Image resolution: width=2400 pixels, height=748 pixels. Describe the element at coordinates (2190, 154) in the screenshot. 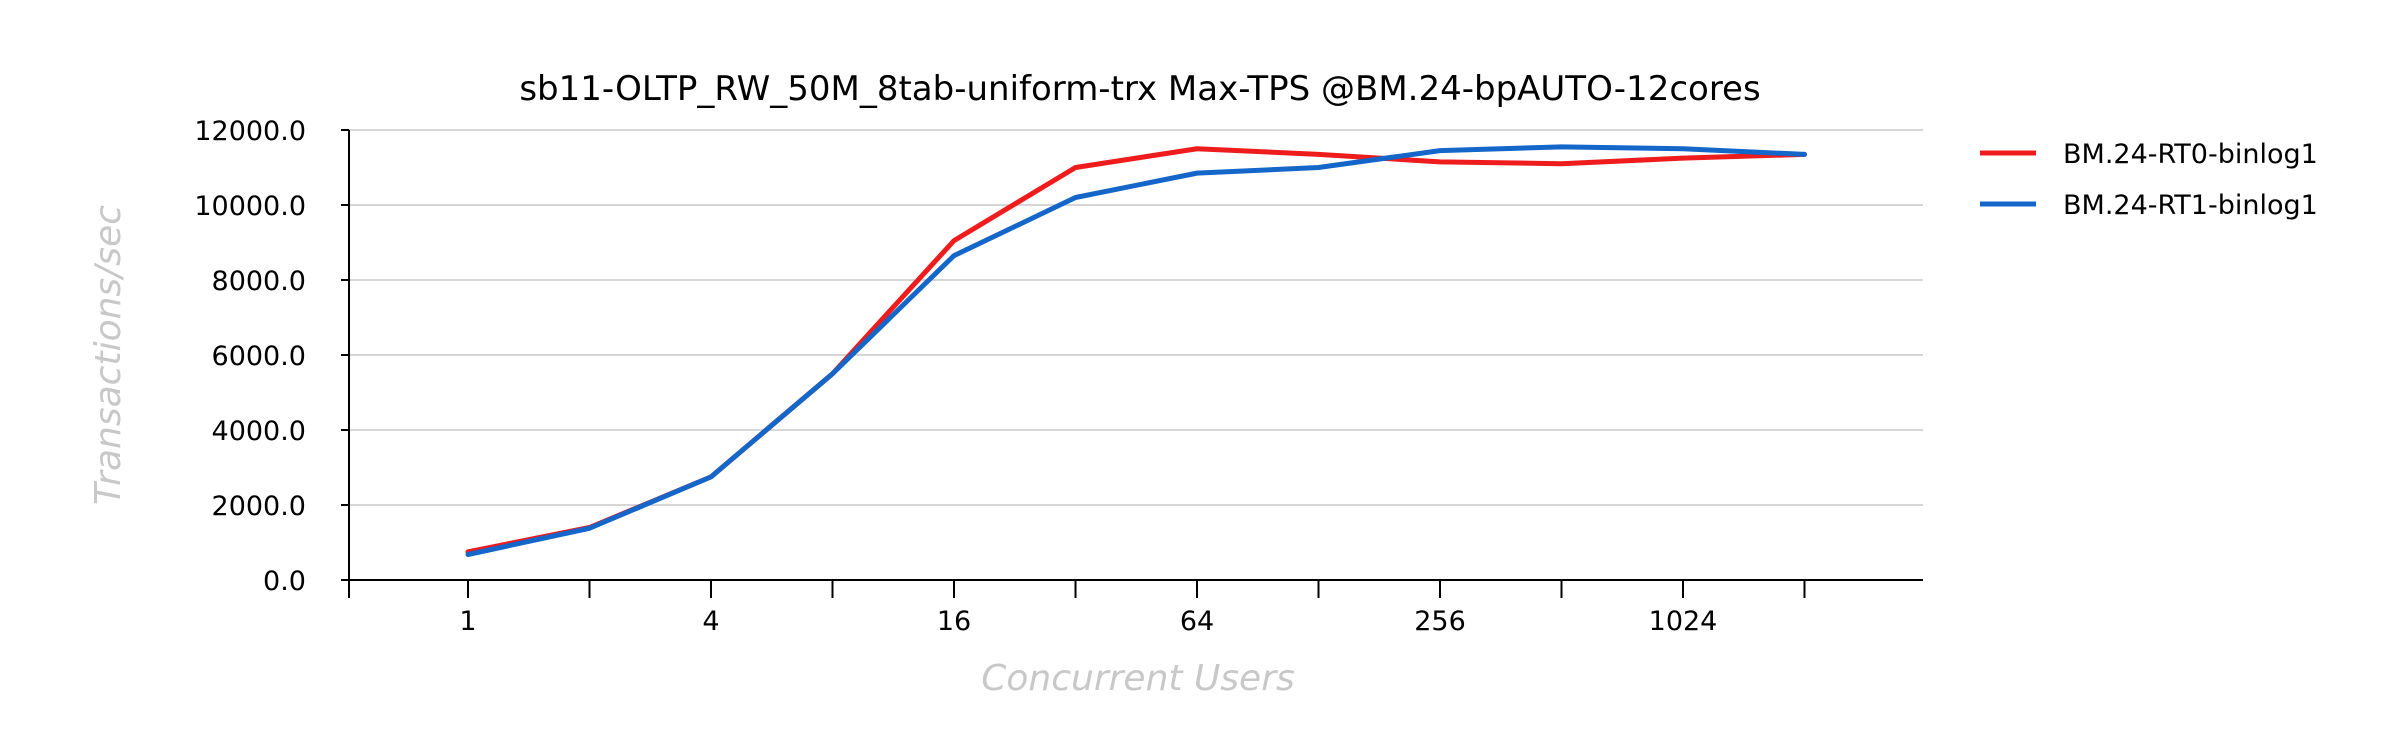

I see `legend-label: BM.24-RT0-binlog1` at that location.